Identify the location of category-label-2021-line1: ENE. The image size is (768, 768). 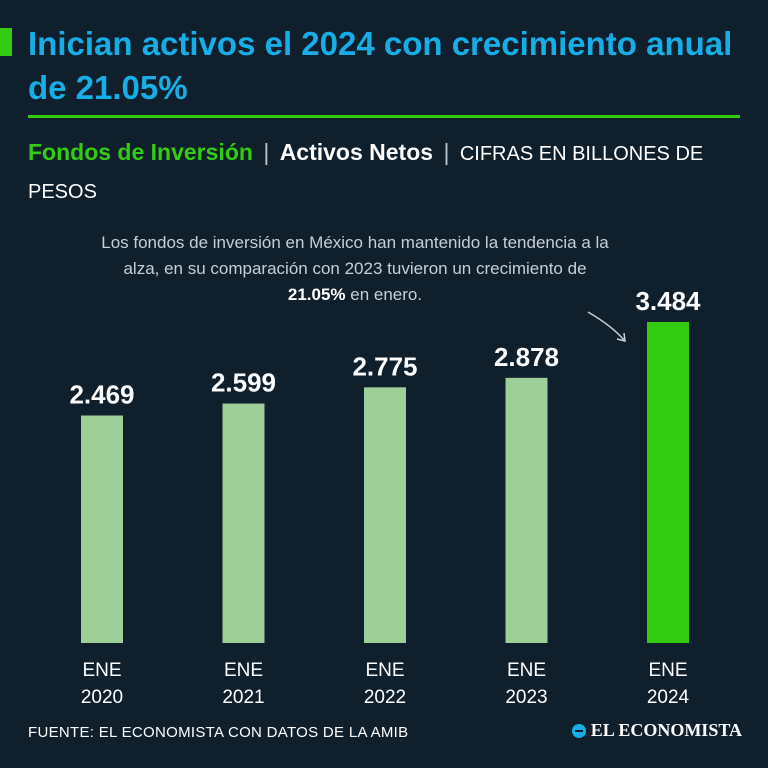
(243, 670).